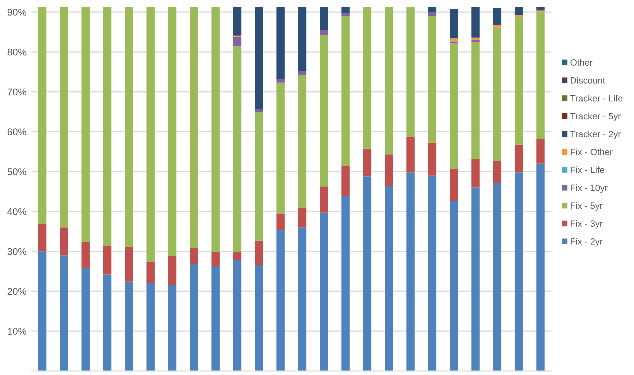 Image resolution: width=634 pixels, height=375 pixels. I want to click on y-tick-label: 90%, so click(17, 12).